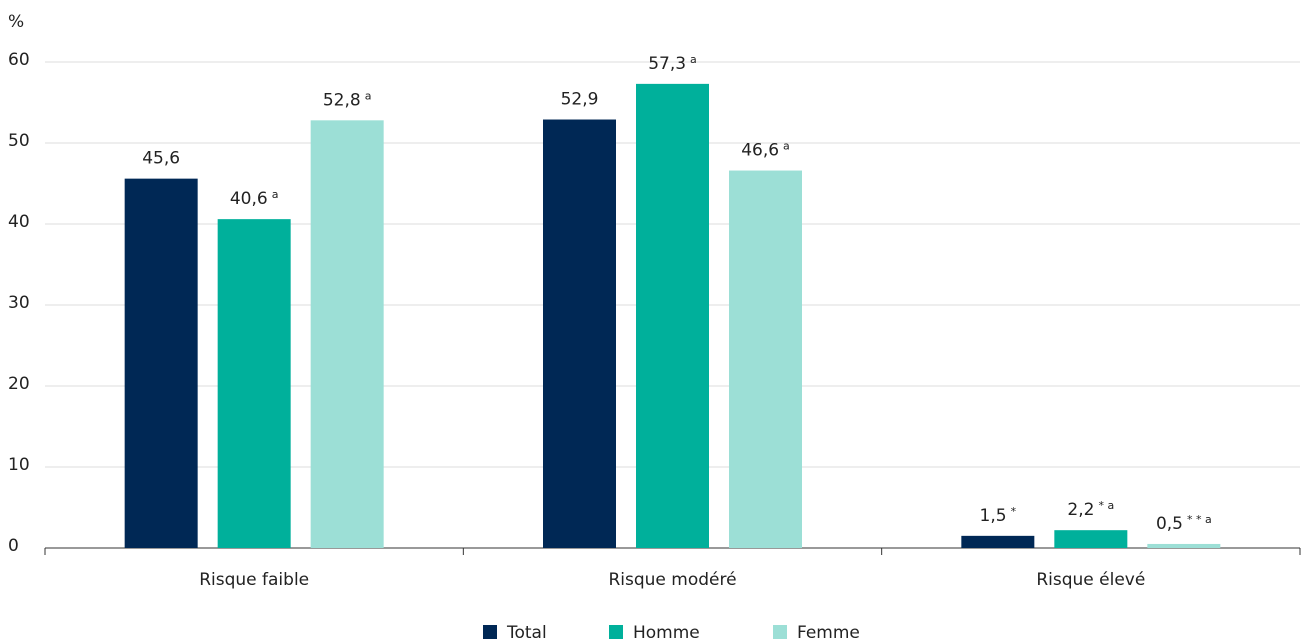 This screenshot has width=1301, height=644. I want to click on value-label-text: 1,5, so click(993, 516).